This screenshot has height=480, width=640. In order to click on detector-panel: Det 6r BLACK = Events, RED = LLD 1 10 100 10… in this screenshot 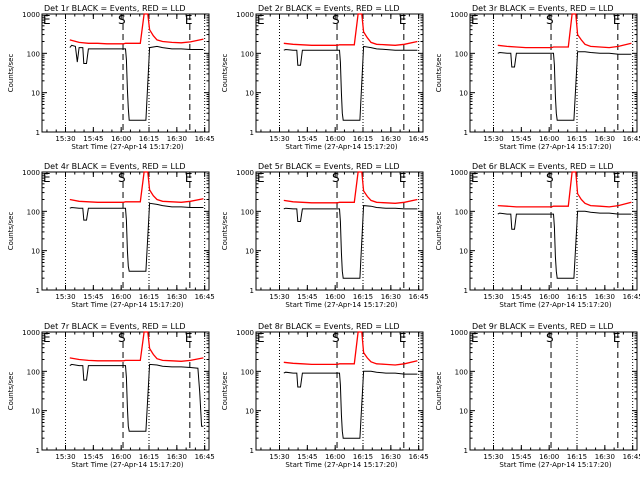, I will do `click(537, 235)`.